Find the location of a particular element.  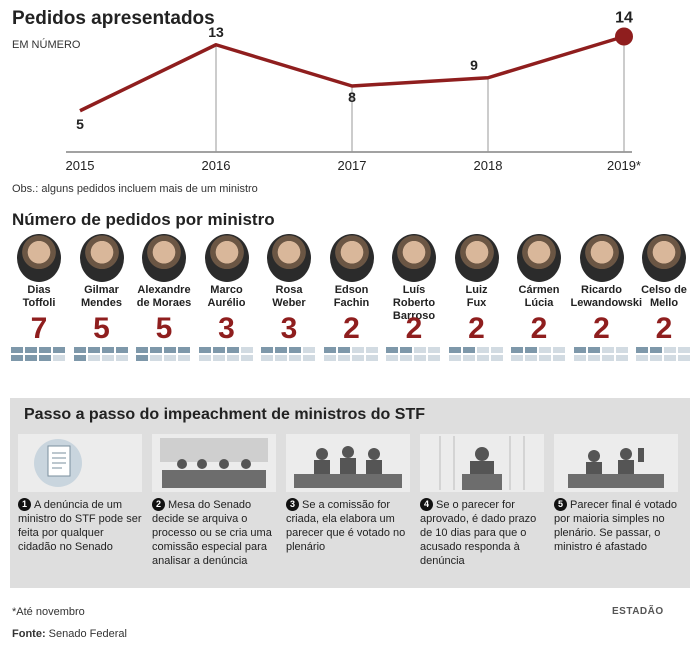

minister-name: Marco Aurélio is located at coordinates (227, 298).